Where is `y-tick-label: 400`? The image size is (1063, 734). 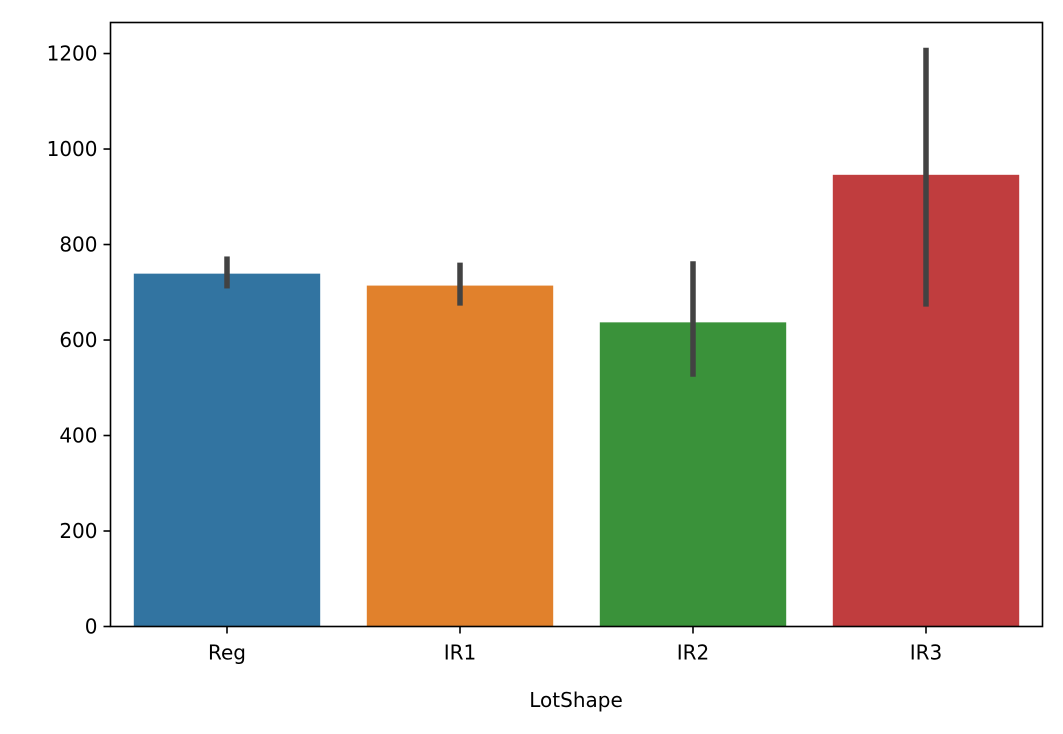
y-tick-label: 400 is located at coordinates (78, 436).